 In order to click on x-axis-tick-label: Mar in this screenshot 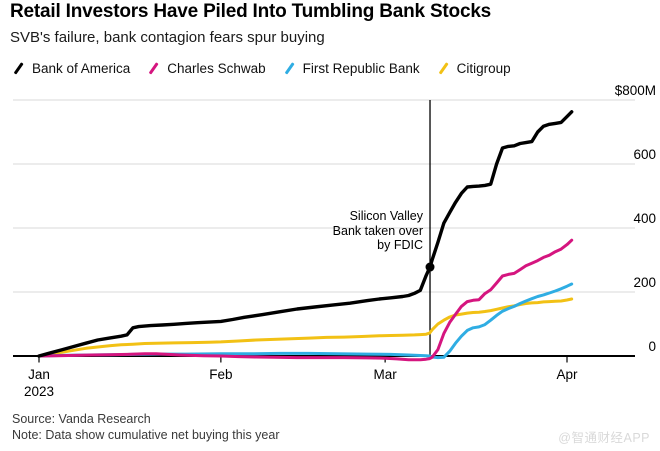, I will do `click(386, 374)`.